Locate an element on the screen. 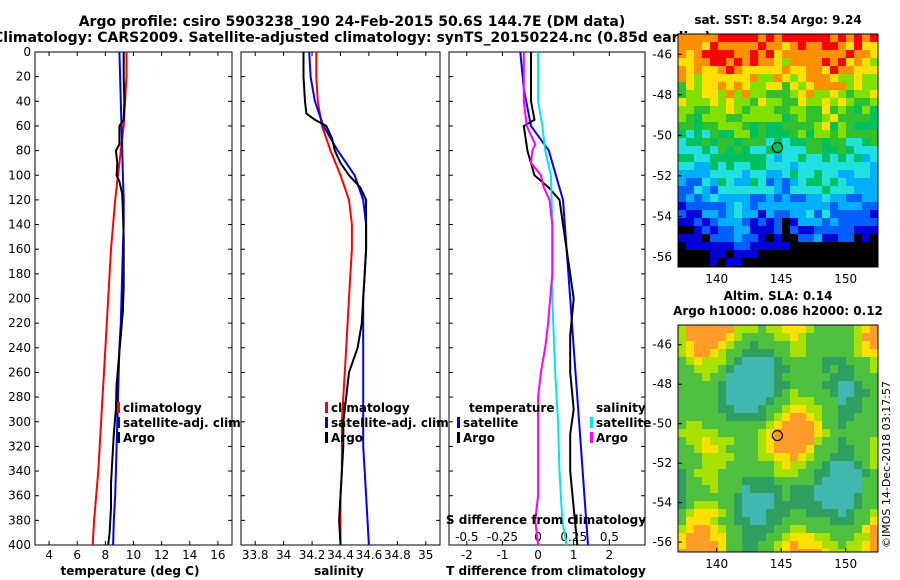 This screenshot has height=580, width=900. ytick-label: 400 is located at coordinates (19, 545).